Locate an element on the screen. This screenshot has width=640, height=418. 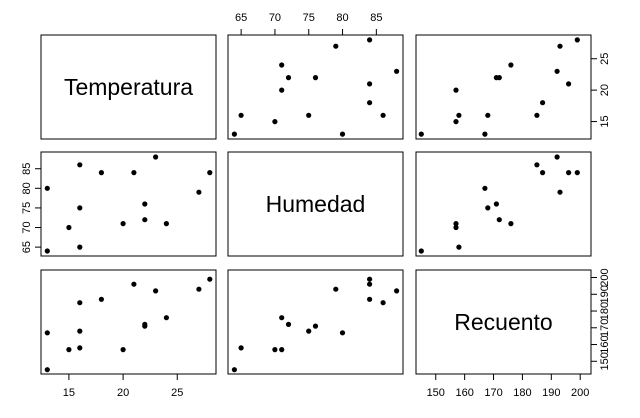
panel-humedad-vs-temperatura is located at coordinates (128, 204).